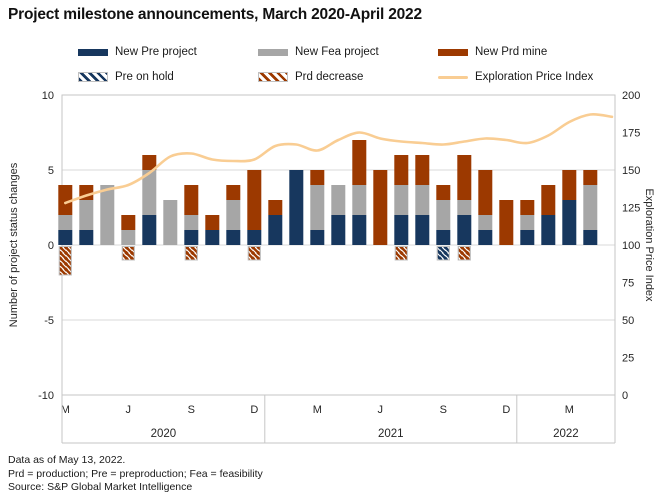 This screenshot has height=502, width=660. I want to click on y-axis-left-title: Number of project status changes, so click(14, 244).